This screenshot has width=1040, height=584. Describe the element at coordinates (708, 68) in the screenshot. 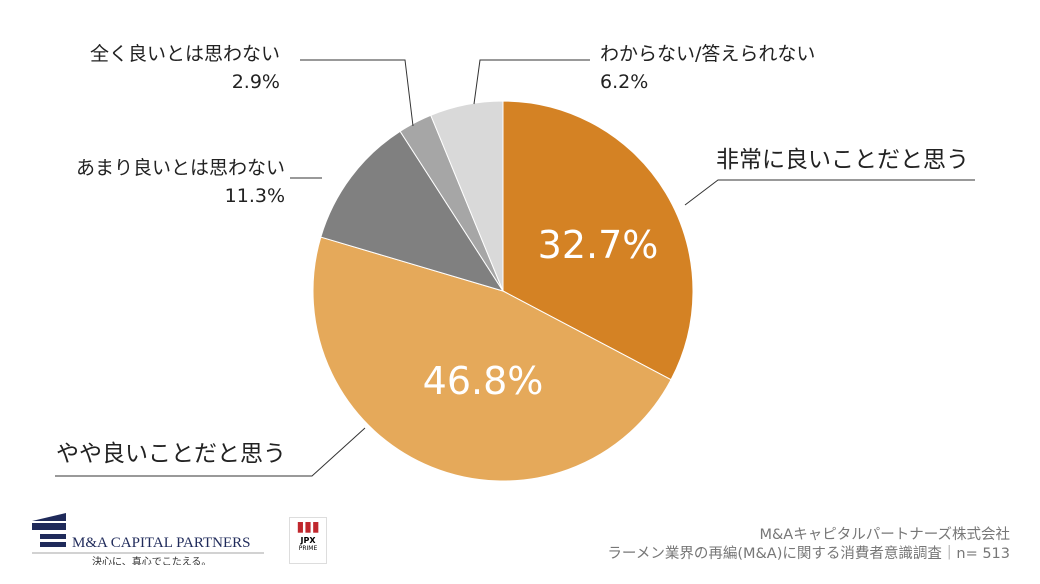

I see `label-4: わからない/答えられない 6.2%` at that location.